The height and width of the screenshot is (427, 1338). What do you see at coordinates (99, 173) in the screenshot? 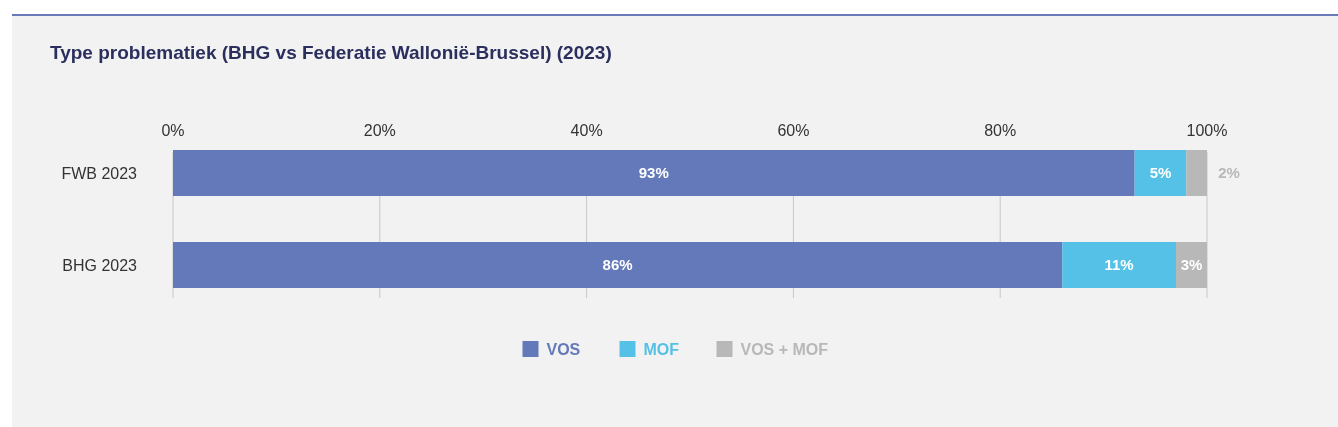
I see `y-tick-label: FWB 2023` at bounding box center [99, 173].